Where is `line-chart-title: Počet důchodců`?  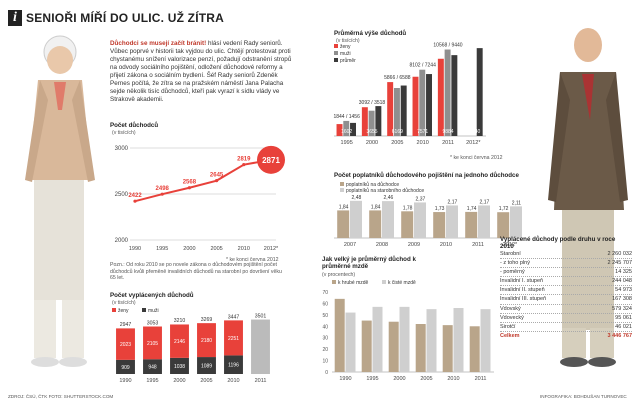 line-chart-title: Počet důchodců is located at coordinates (134, 125).